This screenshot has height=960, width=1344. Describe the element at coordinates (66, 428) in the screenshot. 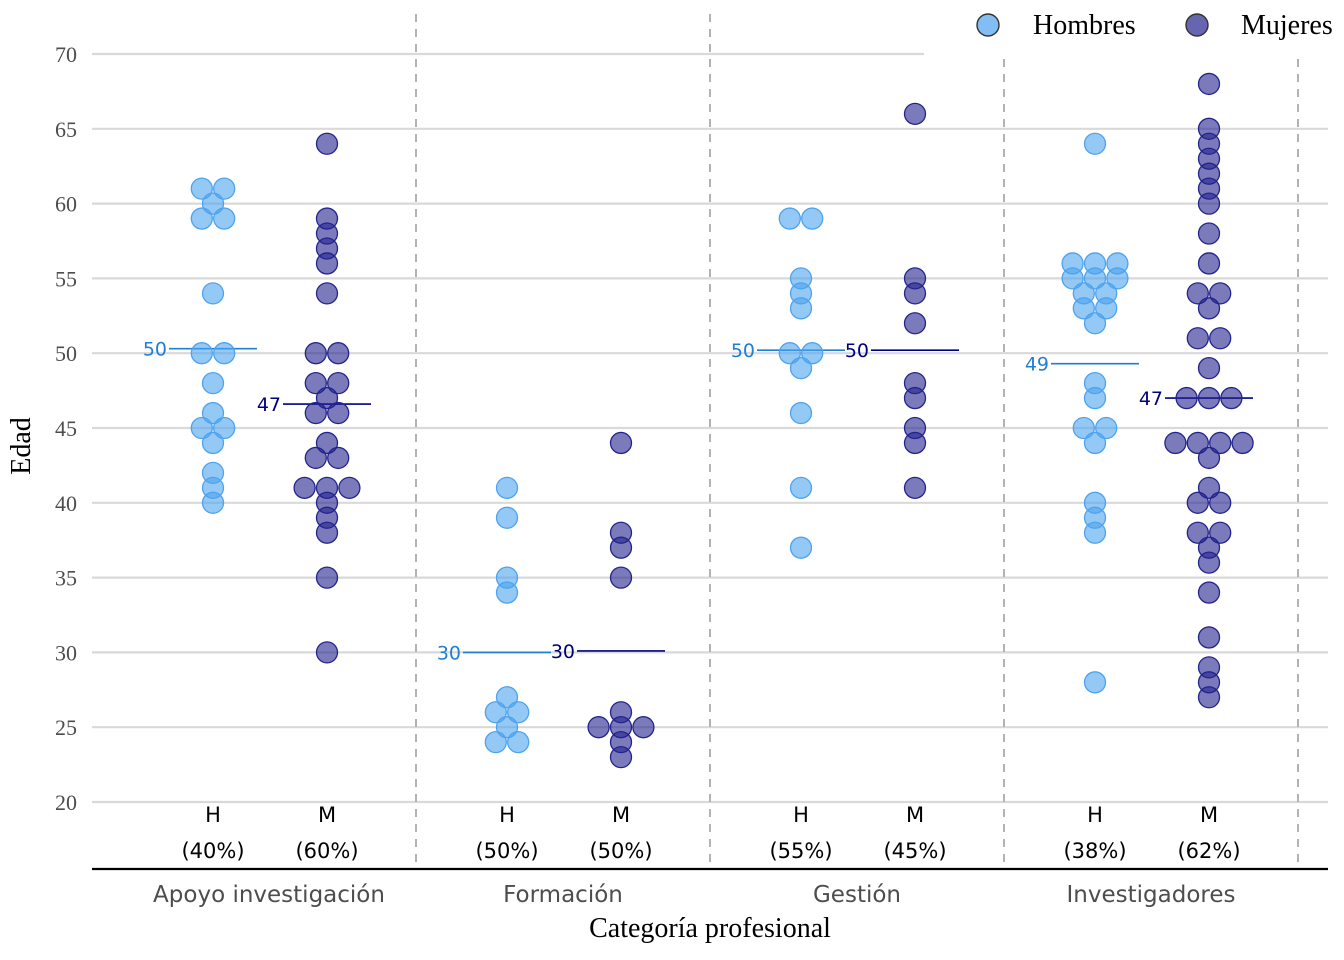

I see `y-tick-label: 45` at that location.